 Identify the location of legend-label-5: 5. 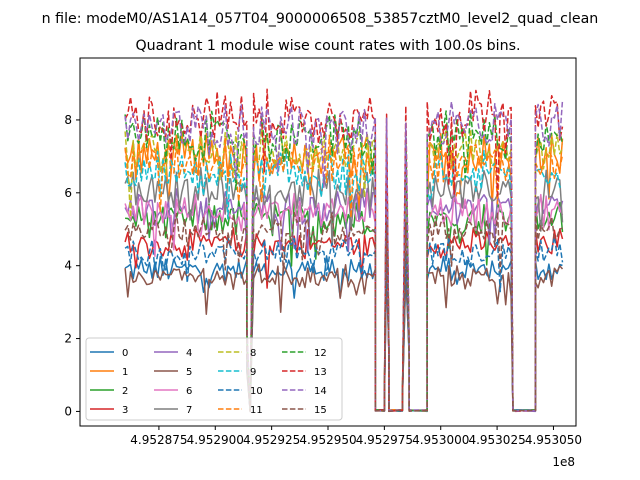
(189, 372).